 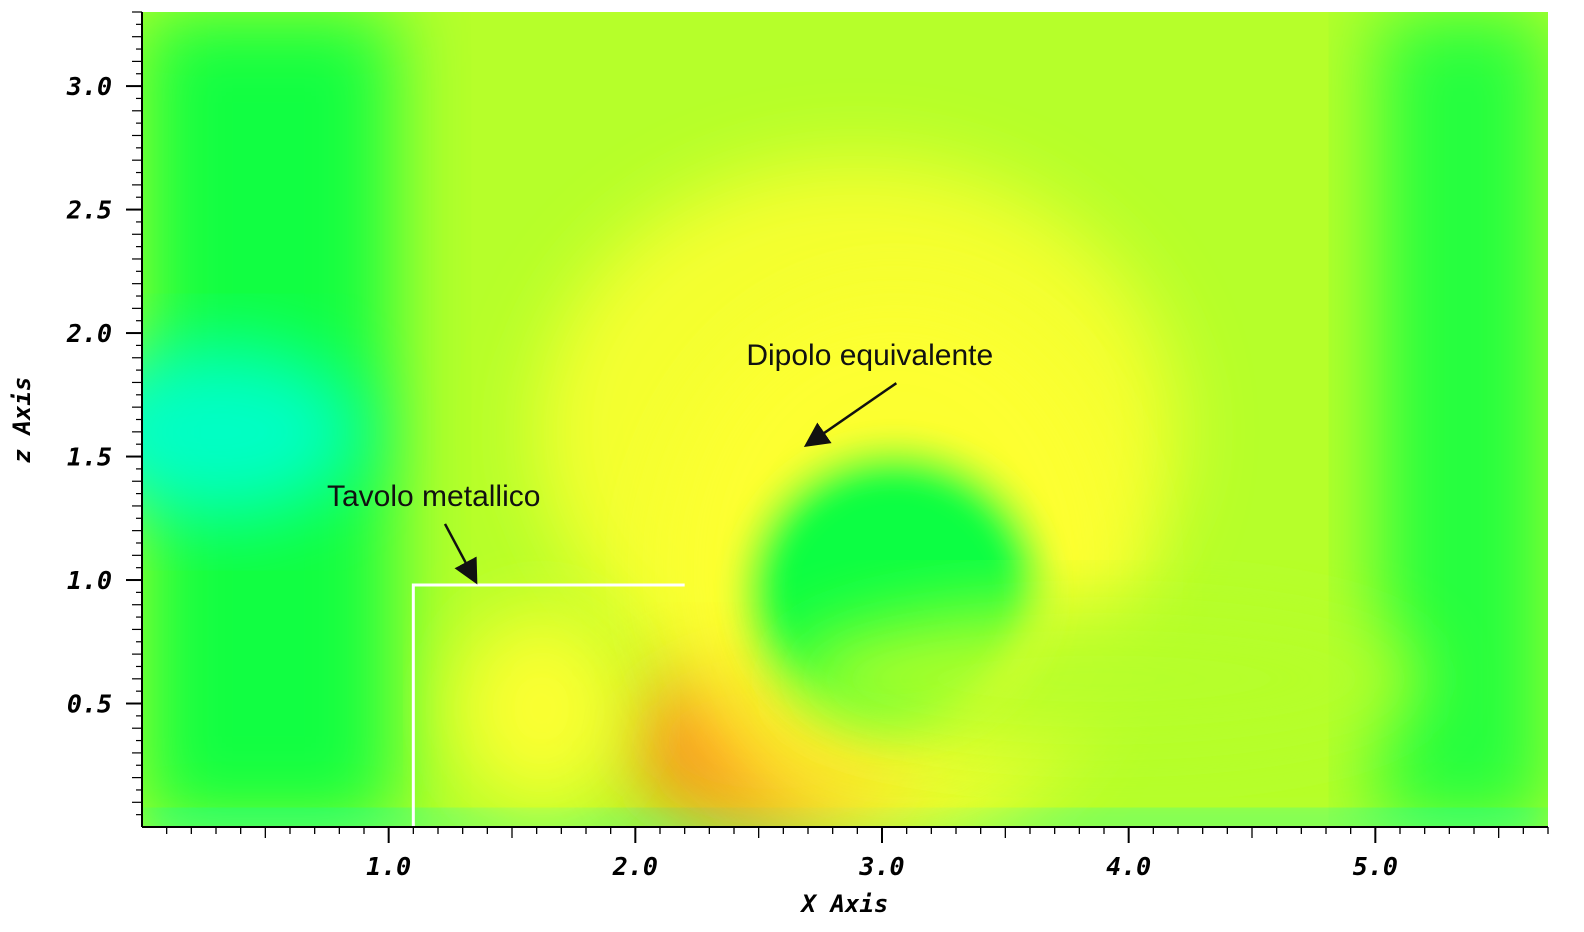 I want to click on x-tick-label: 1.0, so click(x=388, y=866).